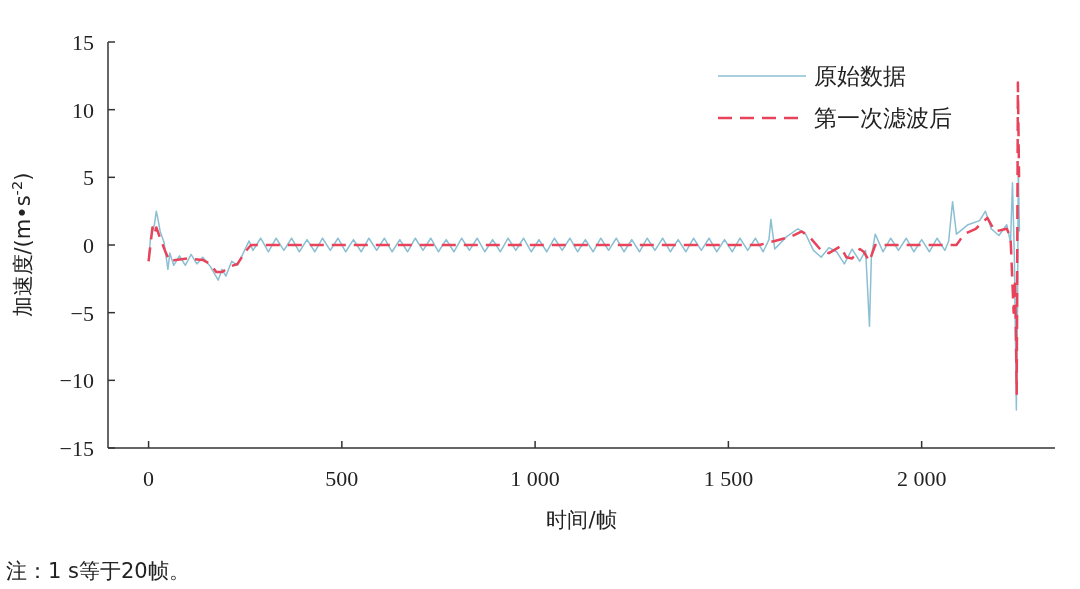 The width and height of the screenshot is (1080, 589). I want to click on text: 注：1 s等于20帧。, so click(98, 571).